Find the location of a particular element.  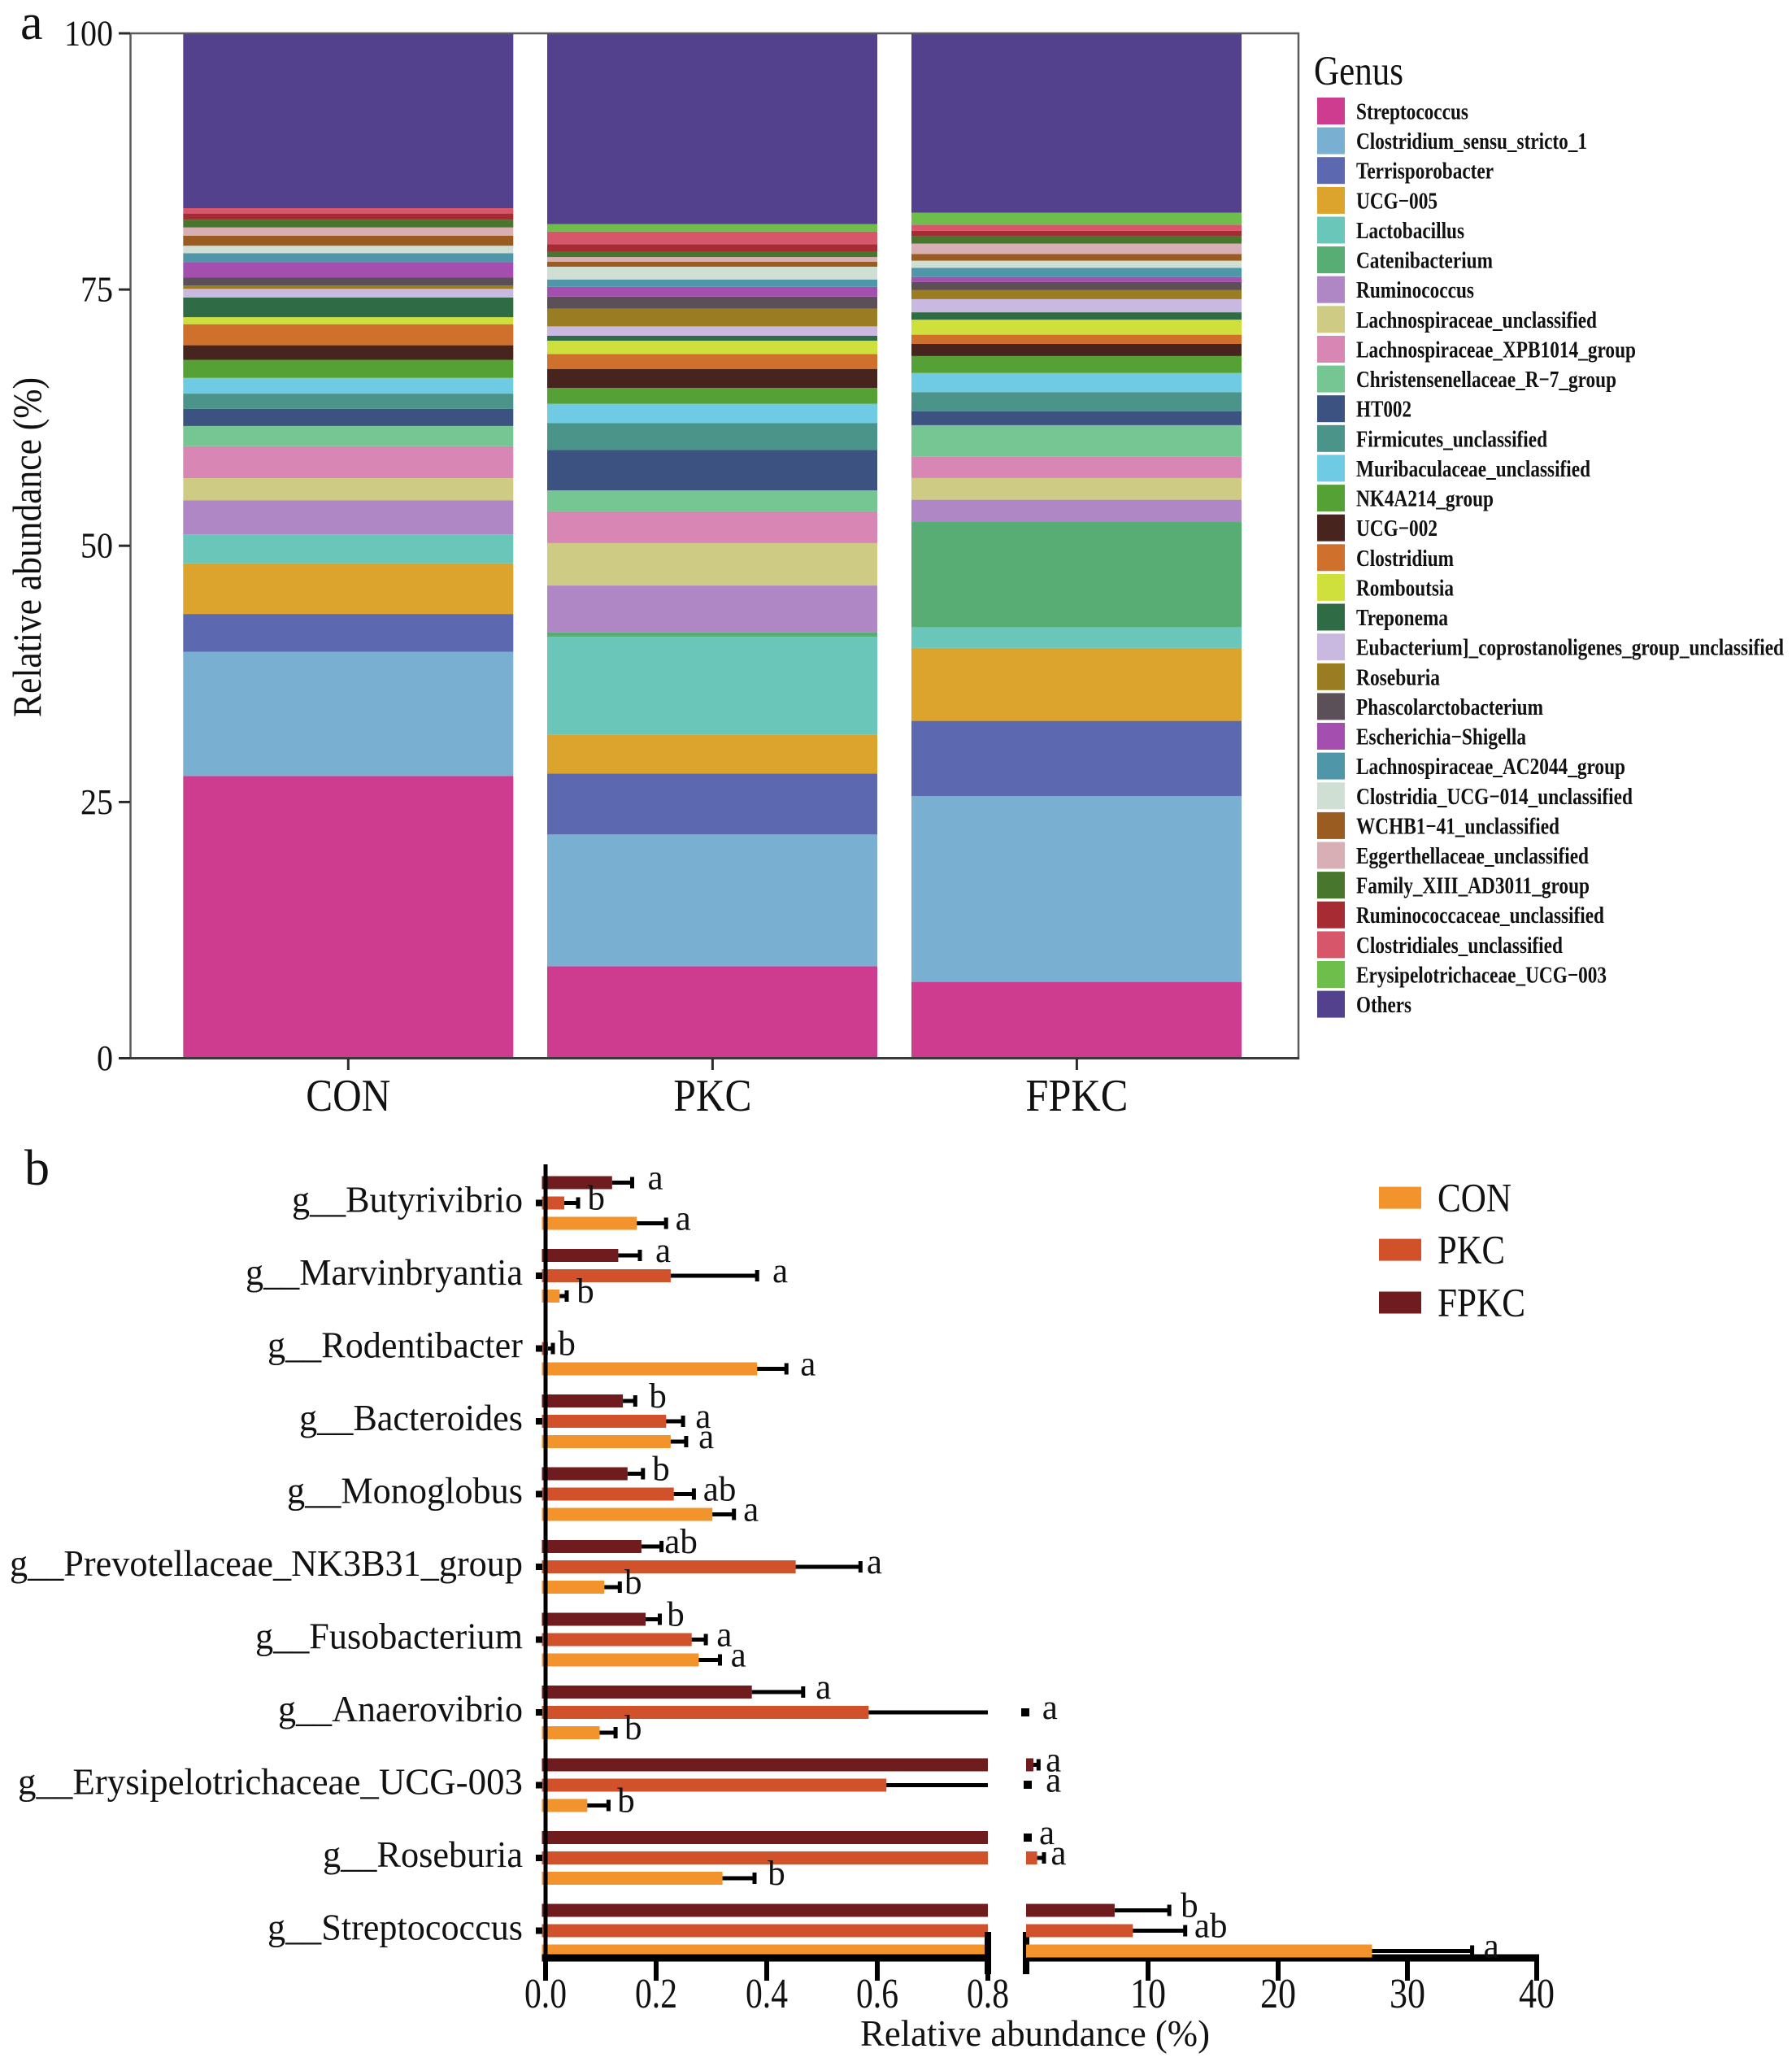

svg-text: g__Butyrivibrio is located at coordinates (407, 1199).